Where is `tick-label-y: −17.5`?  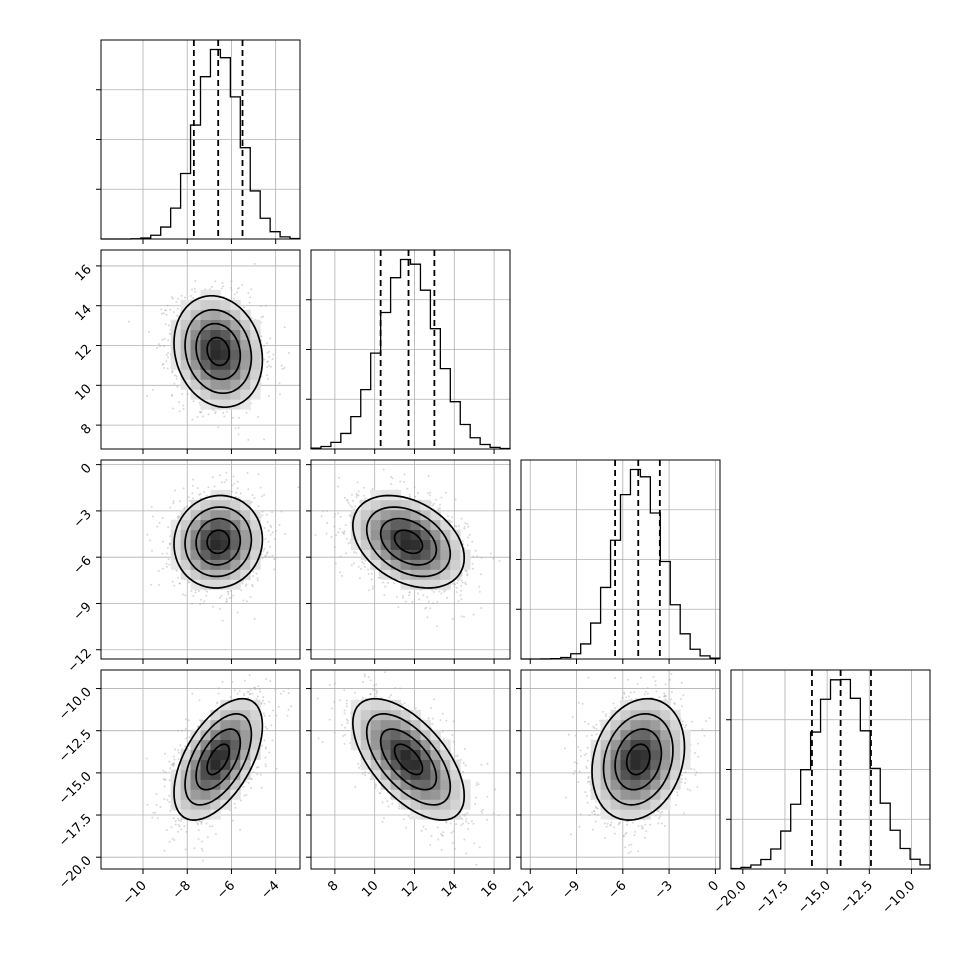 tick-label-y: −17.5 is located at coordinates (75, 830).